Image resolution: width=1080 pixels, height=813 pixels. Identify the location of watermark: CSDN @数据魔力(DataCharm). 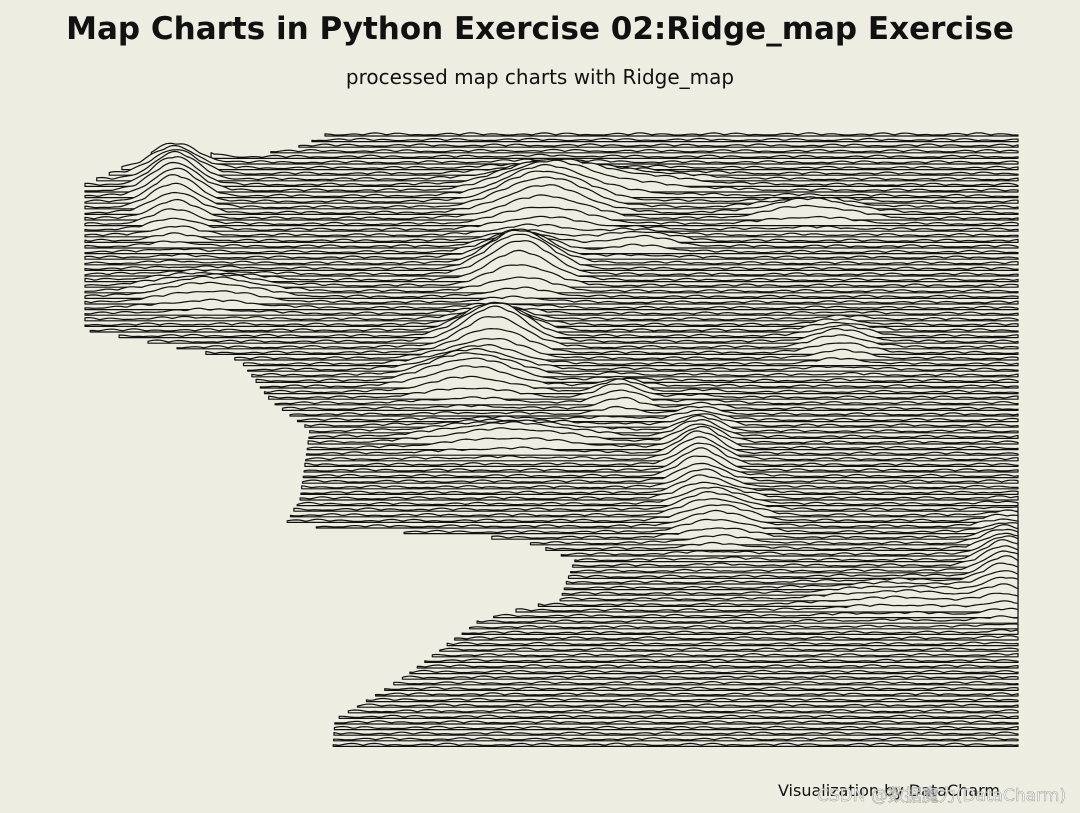
(941, 796).